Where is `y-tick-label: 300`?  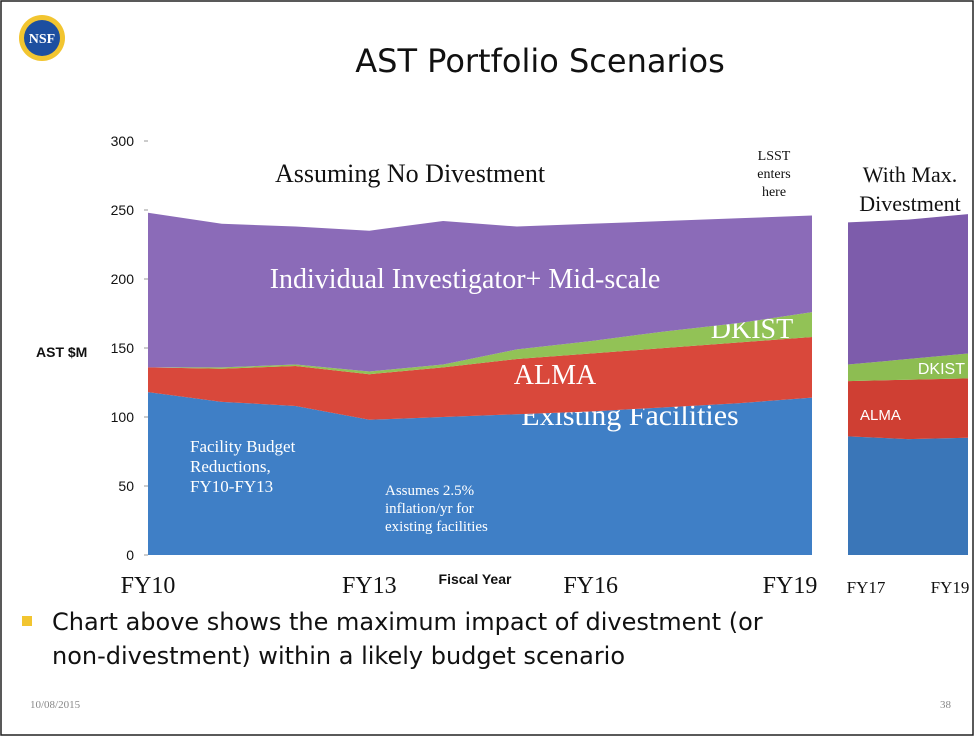 y-tick-label: 300 is located at coordinates (123, 141).